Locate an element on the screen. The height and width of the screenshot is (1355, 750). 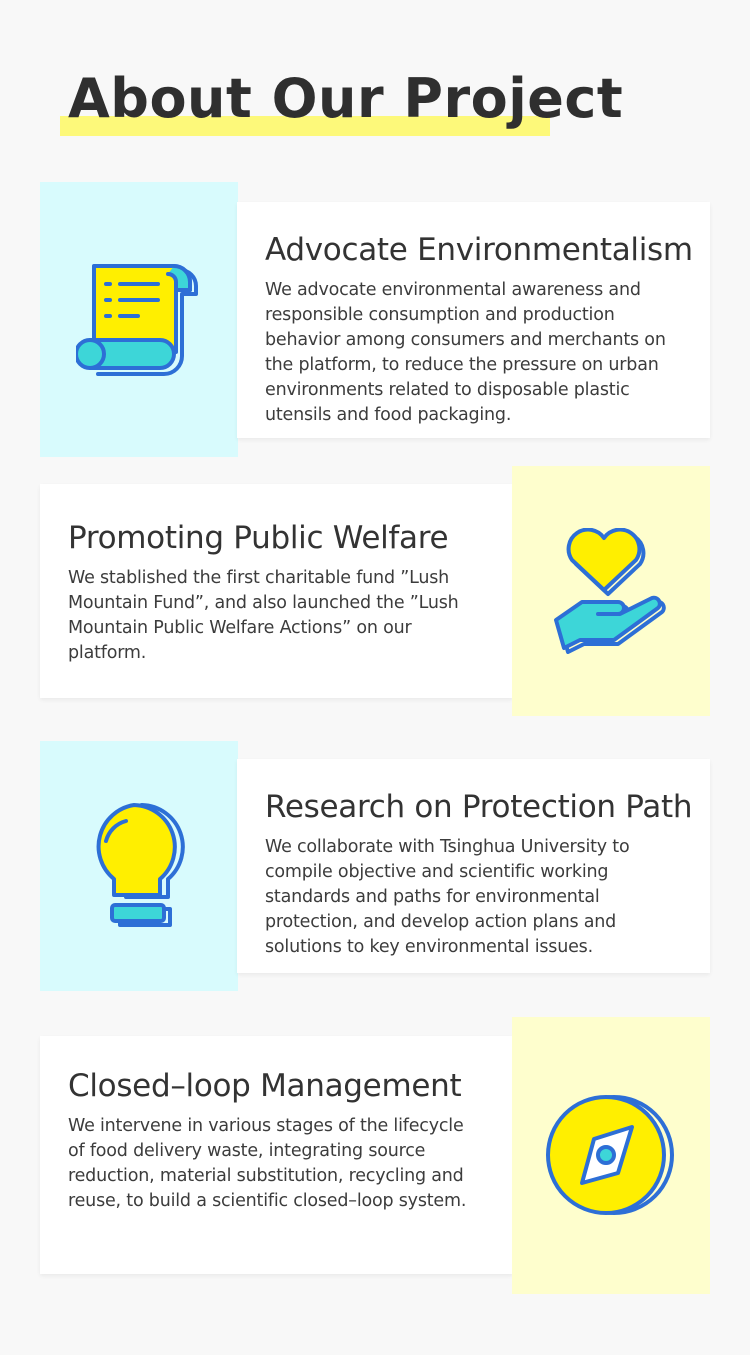
heart-hand-icon is located at coordinates (610, 591).